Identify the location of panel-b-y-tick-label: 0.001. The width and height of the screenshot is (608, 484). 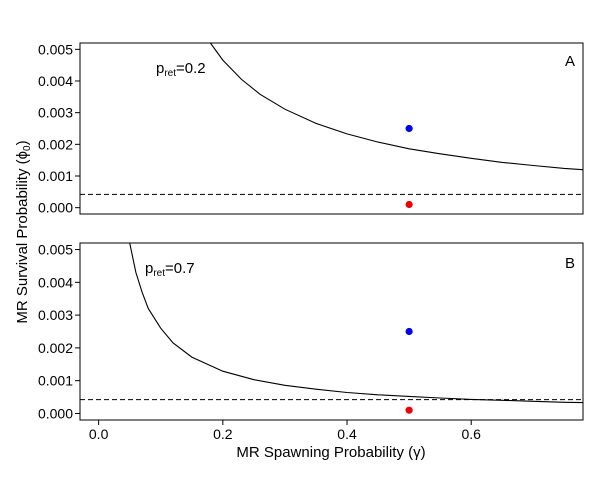
(55, 381).